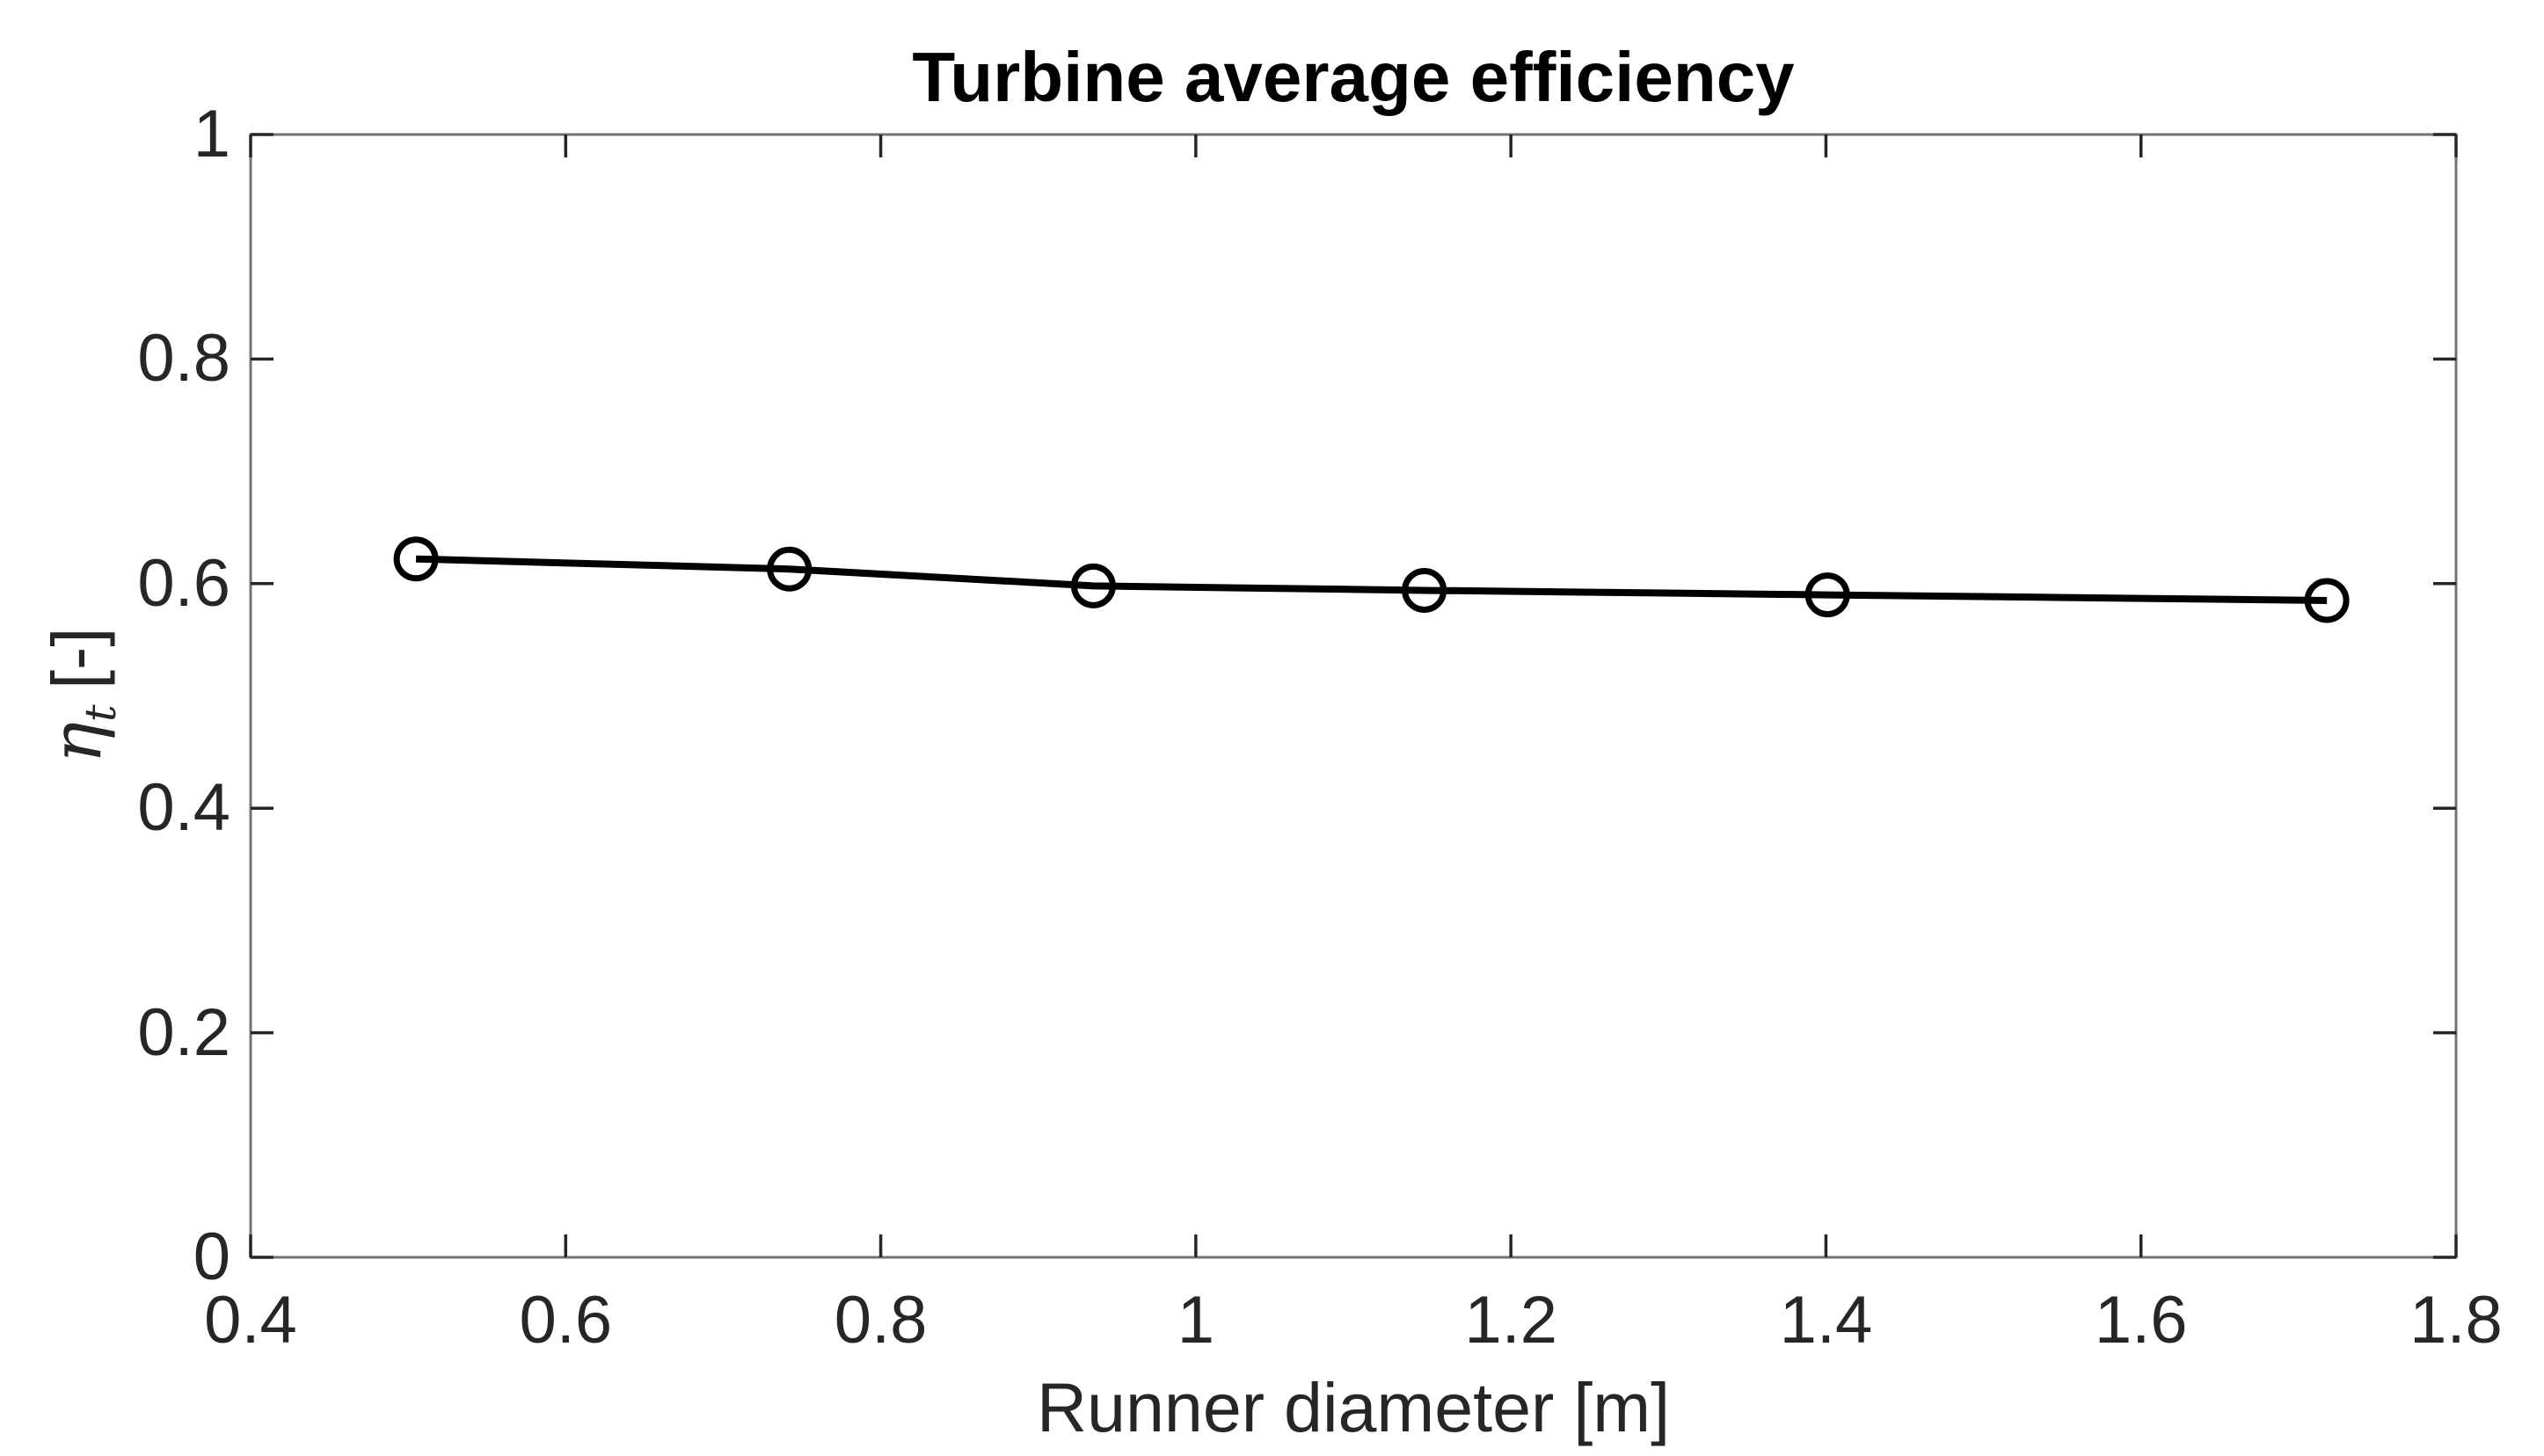 This screenshot has height=1456, width=2544. What do you see at coordinates (881, 1320) in the screenshot?
I see `x-tick-label: 0.8` at bounding box center [881, 1320].